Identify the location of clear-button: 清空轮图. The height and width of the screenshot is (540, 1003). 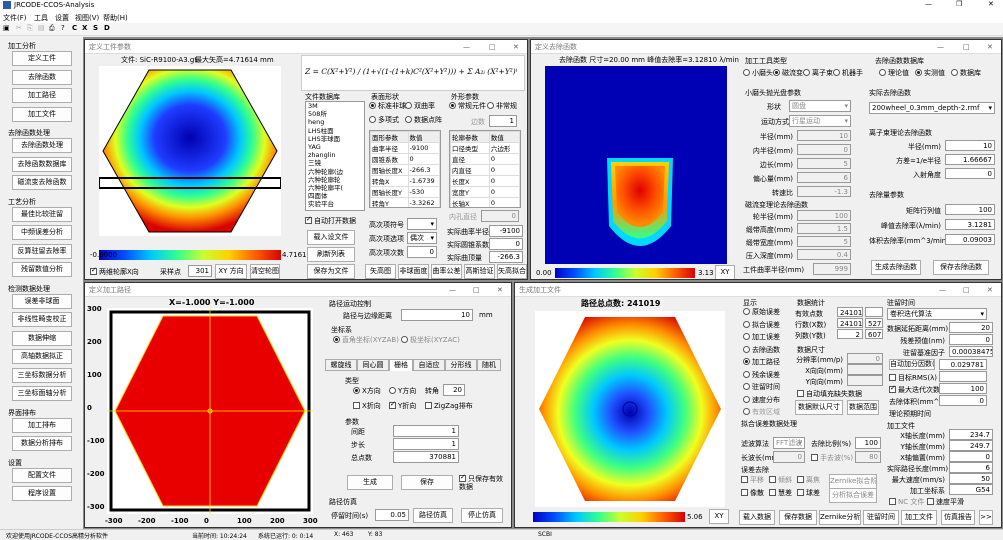
(265, 271).